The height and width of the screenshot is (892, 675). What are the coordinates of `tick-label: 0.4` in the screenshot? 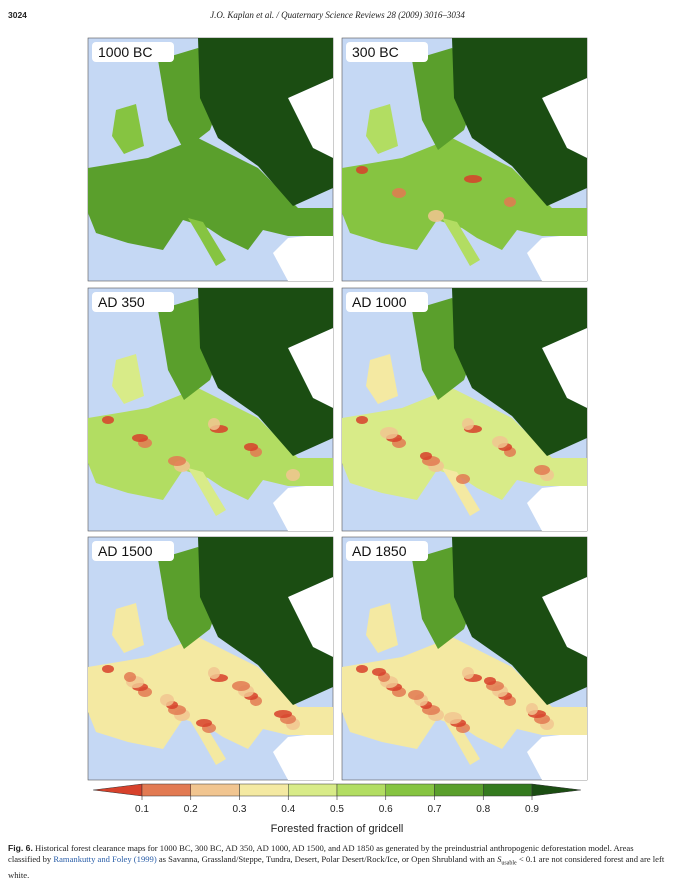 It's located at (288, 809).